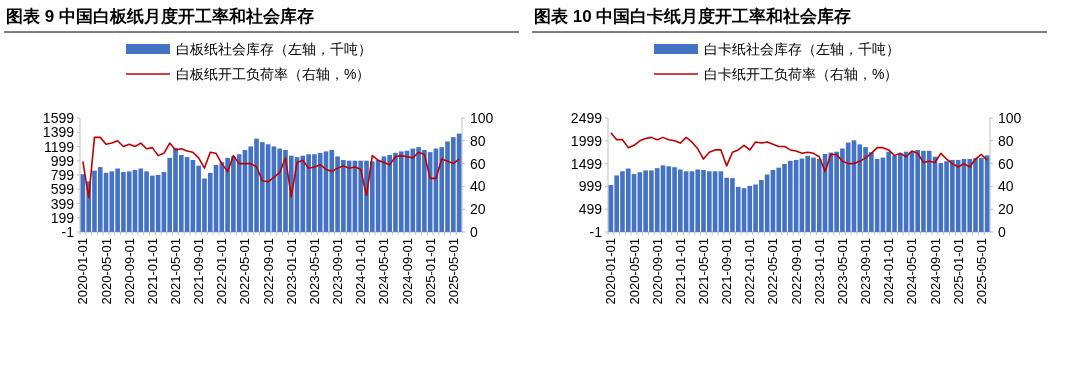 This screenshot has height=370, width=1067. I want to click on y-tick-label: 499, so click(590, 209).